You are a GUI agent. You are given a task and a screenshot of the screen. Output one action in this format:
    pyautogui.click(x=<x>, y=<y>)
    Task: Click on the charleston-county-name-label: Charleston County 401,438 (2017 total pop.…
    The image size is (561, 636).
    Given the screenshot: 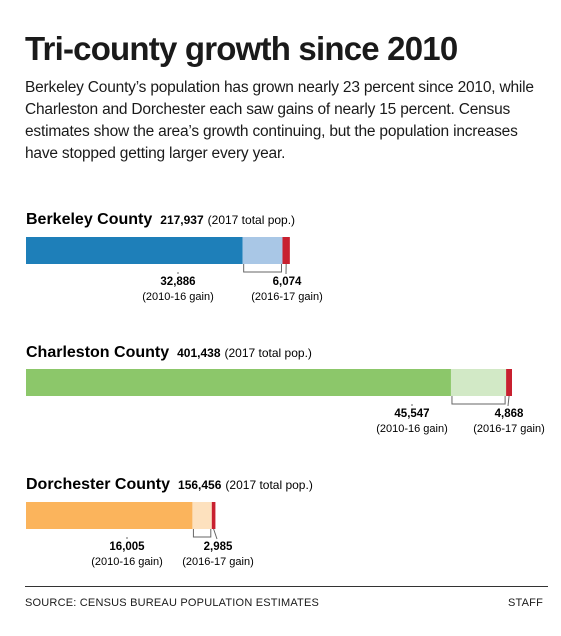 What is the action you would take?
    pyautogui.click(x=169, y=352)
    